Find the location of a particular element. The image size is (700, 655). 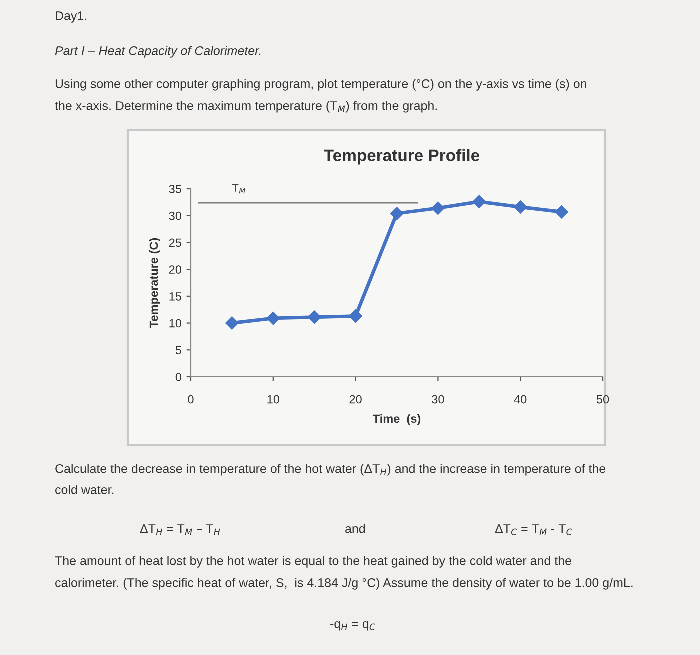

x-tick-label: 30 is located at coordinates (438, 399).